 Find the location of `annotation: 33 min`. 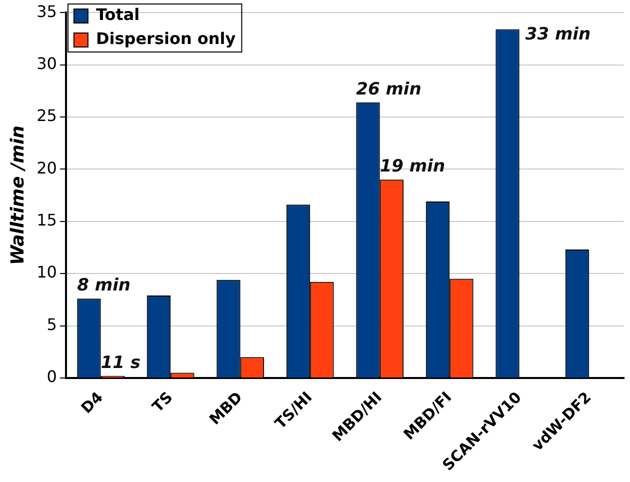

annotation: 33 min is located at coordinates (558, 34).